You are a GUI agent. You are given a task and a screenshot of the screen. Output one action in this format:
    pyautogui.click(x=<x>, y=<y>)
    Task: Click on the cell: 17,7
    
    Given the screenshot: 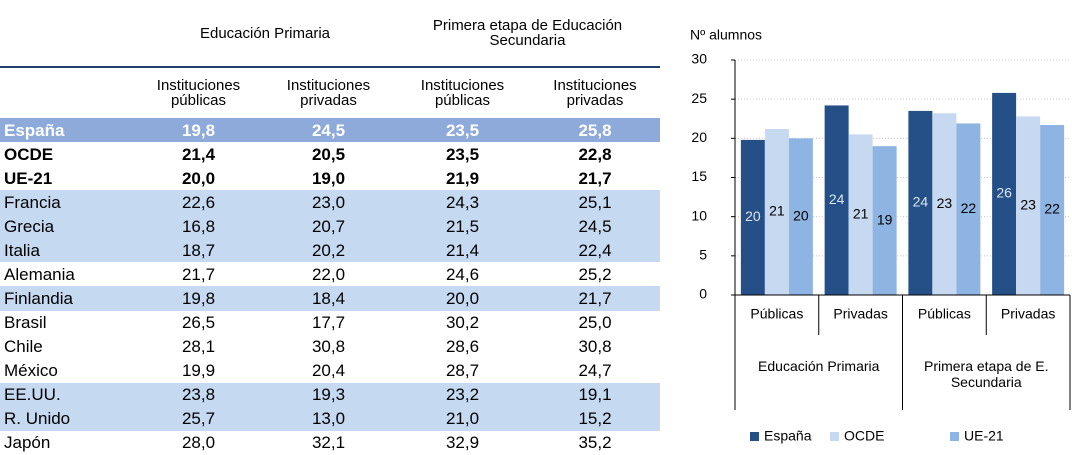 What is the action you would take?
    pyautogui.click(x=328, y=323)
    